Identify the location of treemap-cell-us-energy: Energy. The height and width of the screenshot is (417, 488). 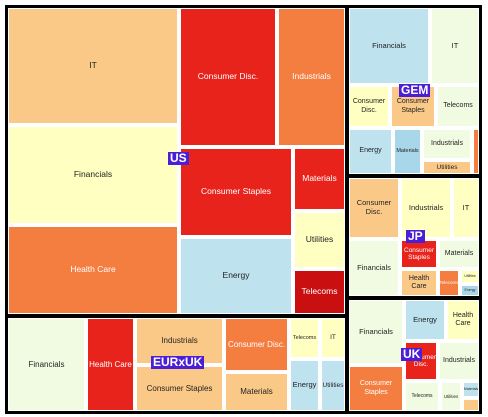
(236, 276).